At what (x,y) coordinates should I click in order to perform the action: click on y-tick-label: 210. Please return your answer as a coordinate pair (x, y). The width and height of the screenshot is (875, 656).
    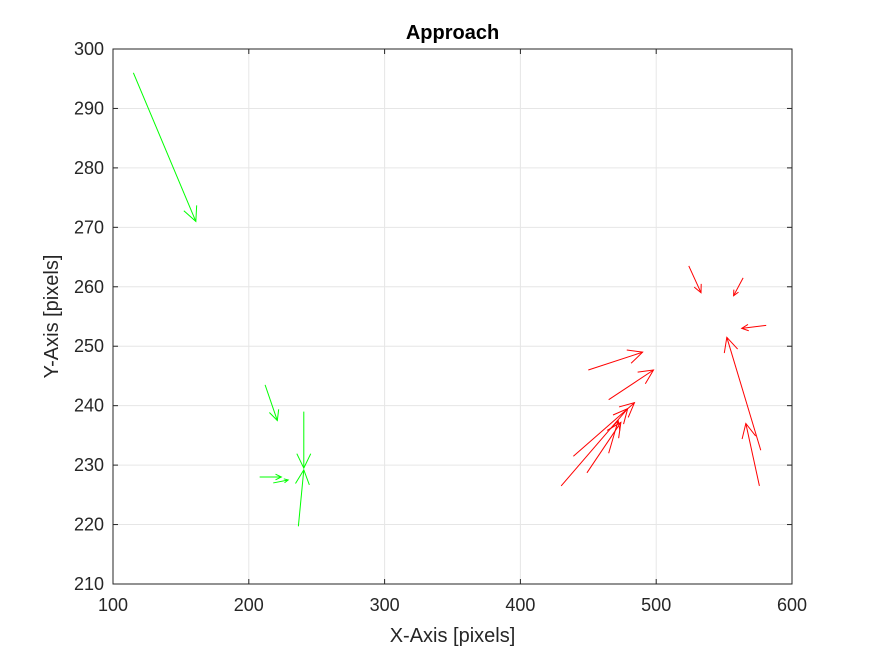
    Looking at the image, I should click on (89, 584).